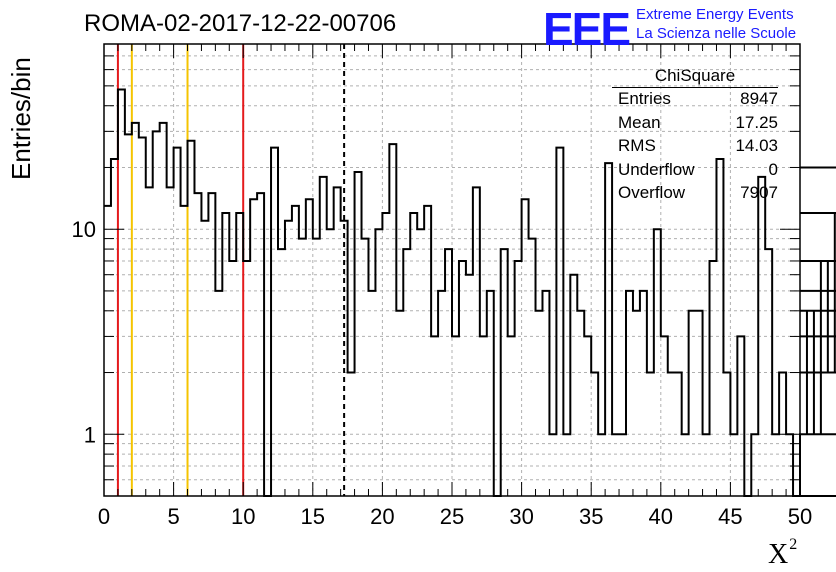 Image resolution: width=836 pixels, height=572 pixels. I want to click on stats-row-entries: Entries 8947, so click(695, 101).